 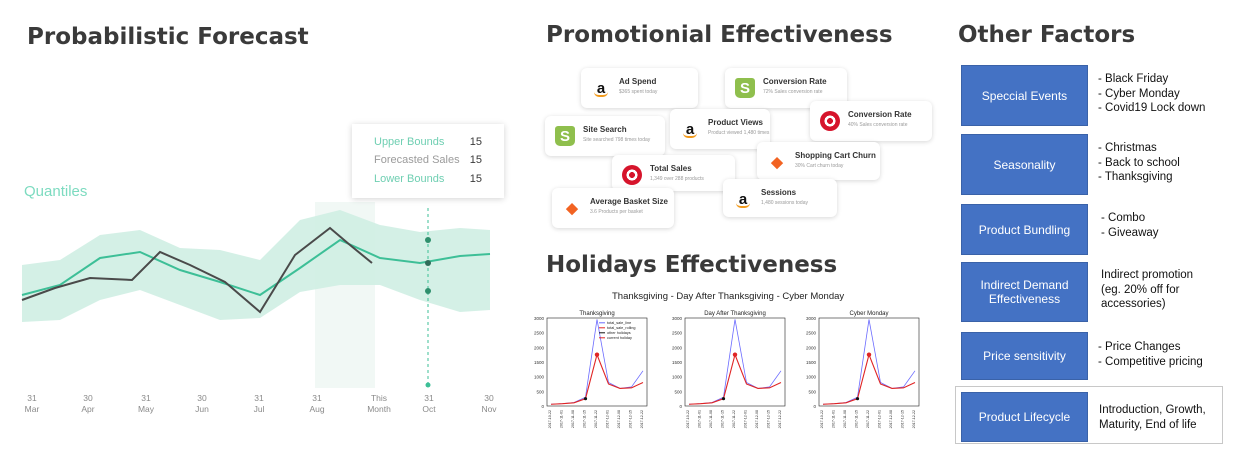 I want to click on x-tick: 31 Jul, so click(x=259, y=403).